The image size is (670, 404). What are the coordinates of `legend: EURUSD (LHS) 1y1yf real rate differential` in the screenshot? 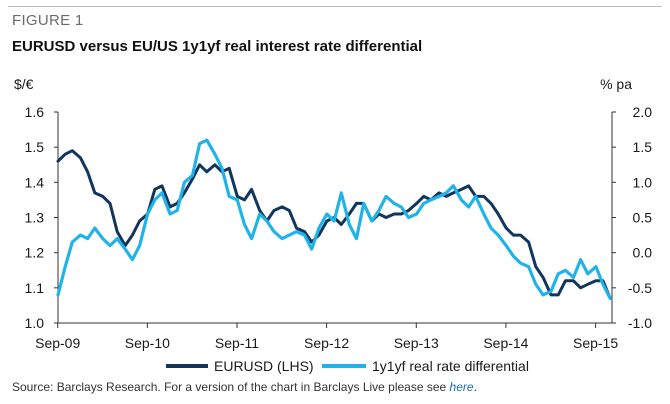 It's located at (347, 366).